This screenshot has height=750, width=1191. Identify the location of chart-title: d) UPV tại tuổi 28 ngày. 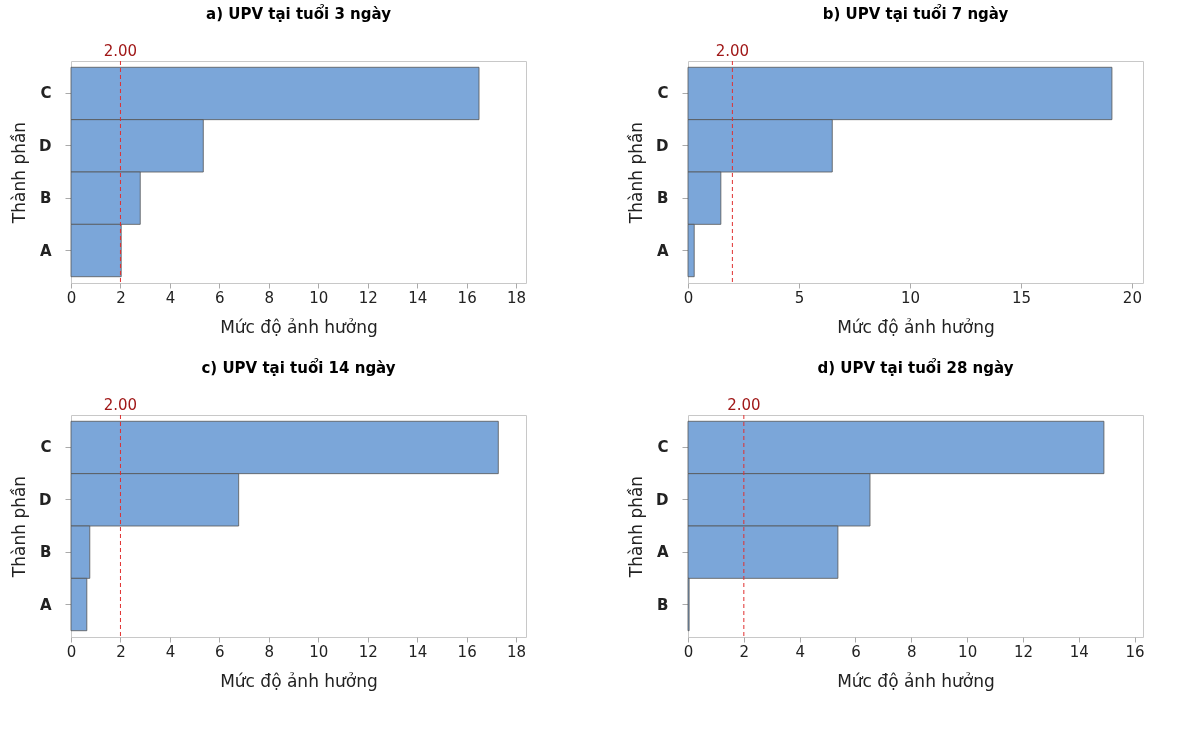
(915, 367).